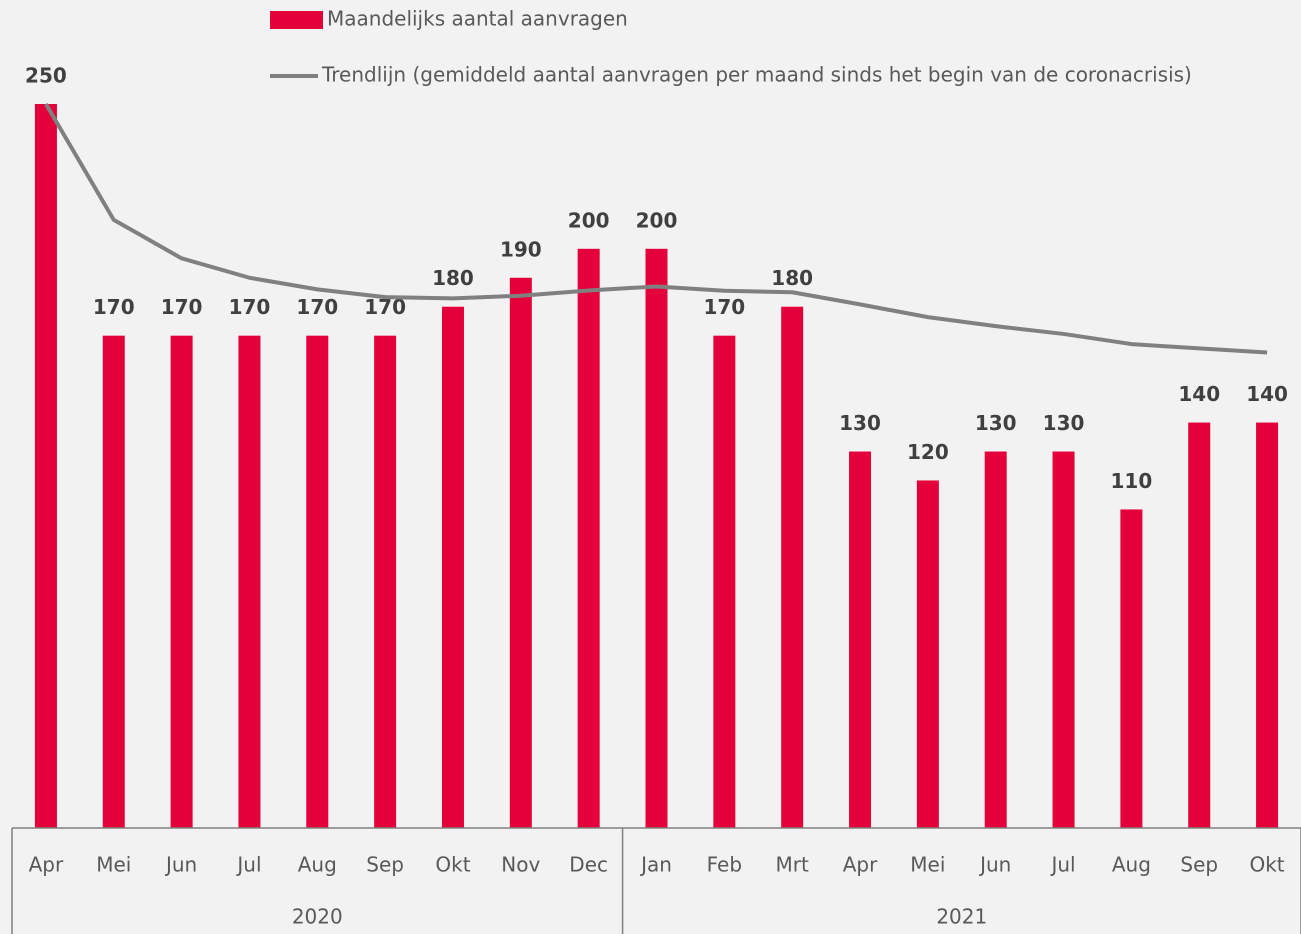 The width and height of the screenshot is (1301, 934). I want to click on data-label: 250, so click(46, 76).